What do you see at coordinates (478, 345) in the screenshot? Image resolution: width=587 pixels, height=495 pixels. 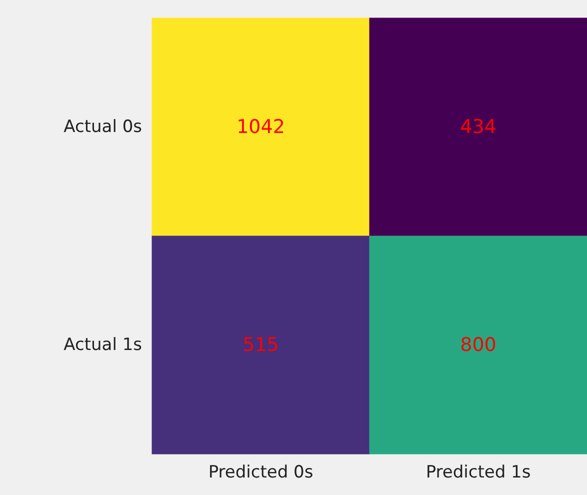 I see `data-label: 800` at bounding box center [478, 345].